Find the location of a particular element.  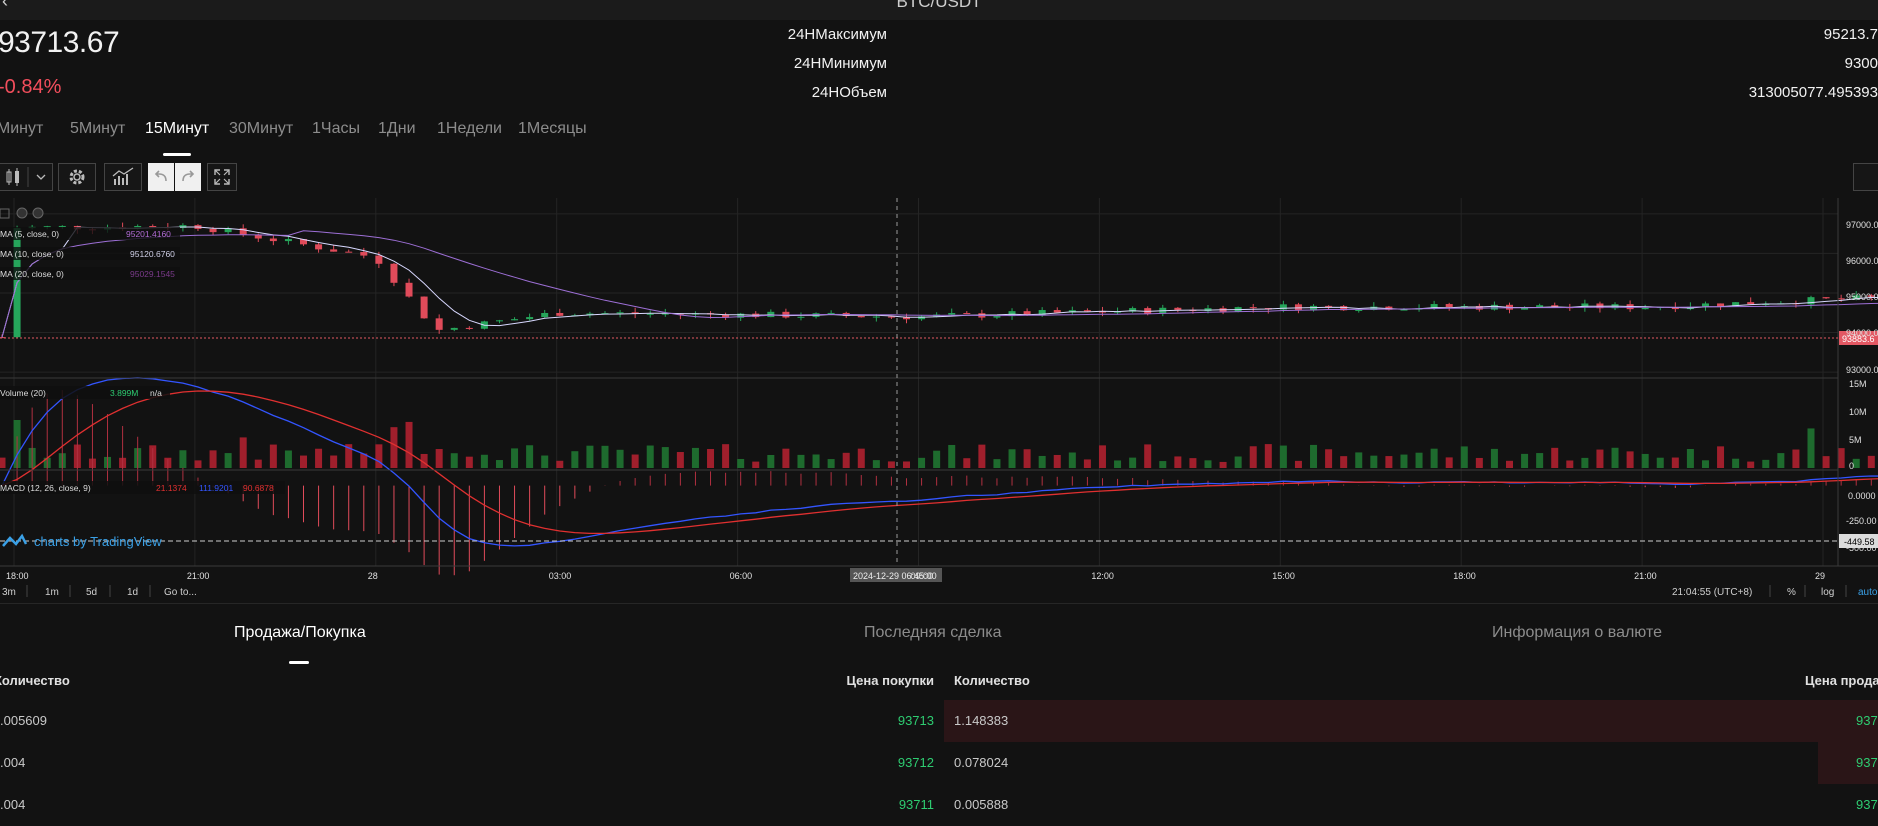

fullscreen-button is located at coordinates (222, 177).